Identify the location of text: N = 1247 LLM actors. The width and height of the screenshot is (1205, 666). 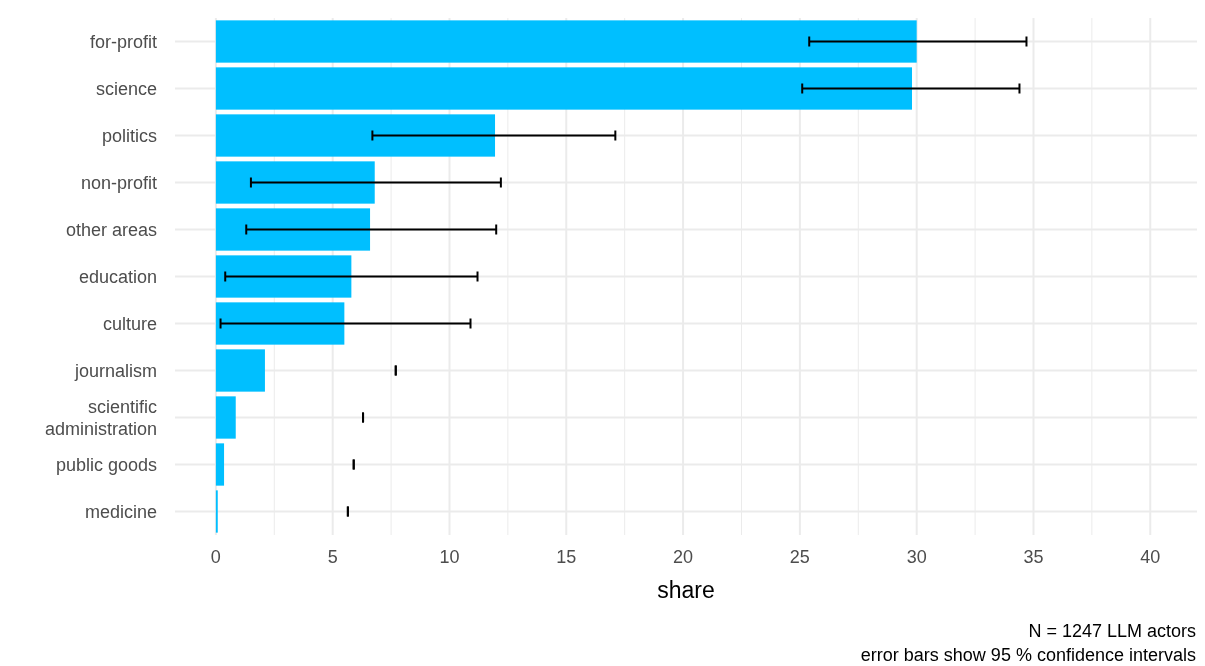
(1112, 631).